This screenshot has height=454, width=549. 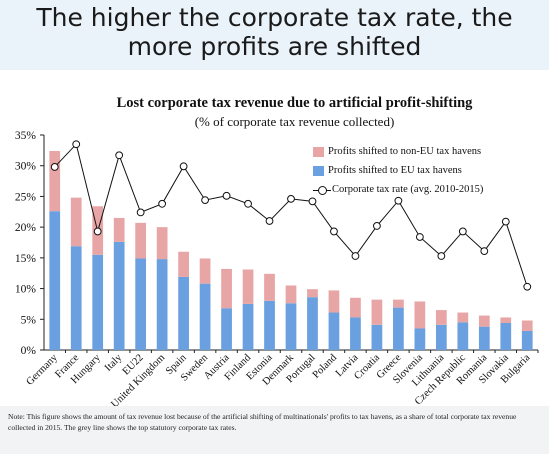 What do you see at coordinates (395, 170) in the screenshot?
I see `legend-label-eu: Profits shifted to EU tax havens` at bounding box center [395, 170].